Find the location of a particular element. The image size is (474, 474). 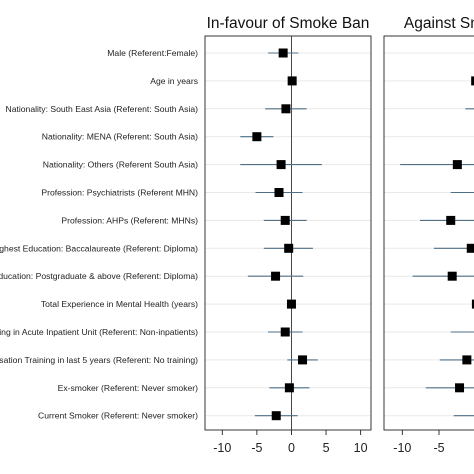

panel-title: In-favour of Smoke Ban is located at coordinates (288, 23).